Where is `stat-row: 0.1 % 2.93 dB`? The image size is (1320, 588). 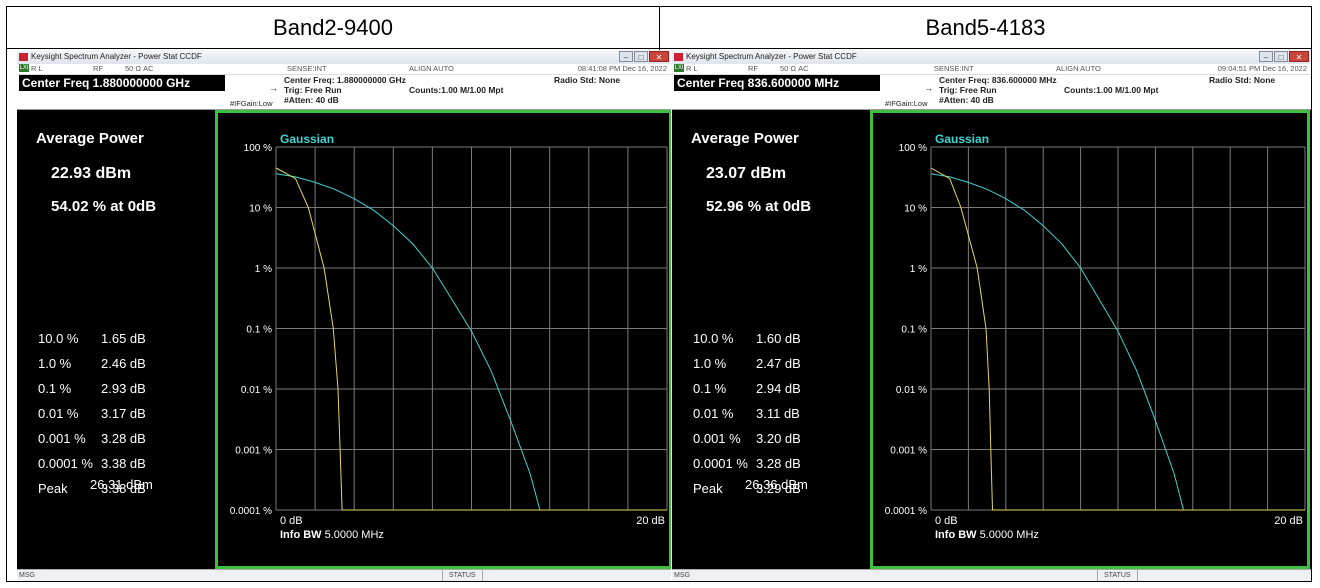
stat-row: 0.1 % 2.93 dB is located at coordinates (115, 391).